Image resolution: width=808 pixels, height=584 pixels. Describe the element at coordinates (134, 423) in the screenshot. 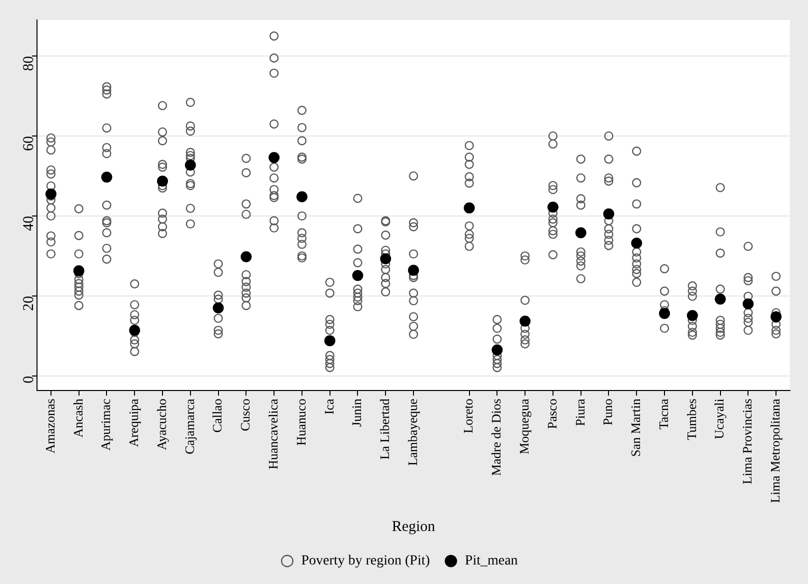

I see `x-tick-label: Arequipa` at that location.